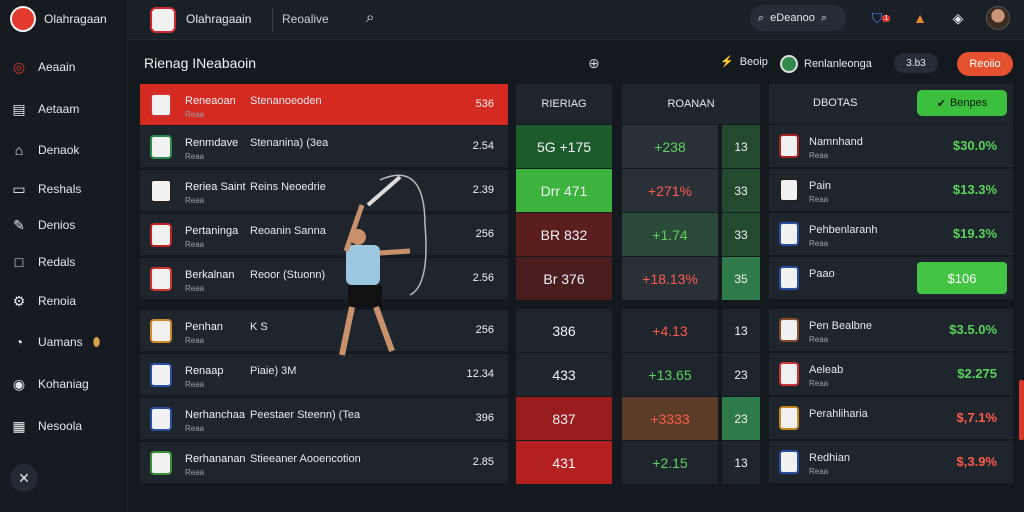 The image size is (1024, 512). What do you see at coordinates (370, 17) in the screenshot?
I see `search-icon: ⌕` at bounding box center [370, 17].